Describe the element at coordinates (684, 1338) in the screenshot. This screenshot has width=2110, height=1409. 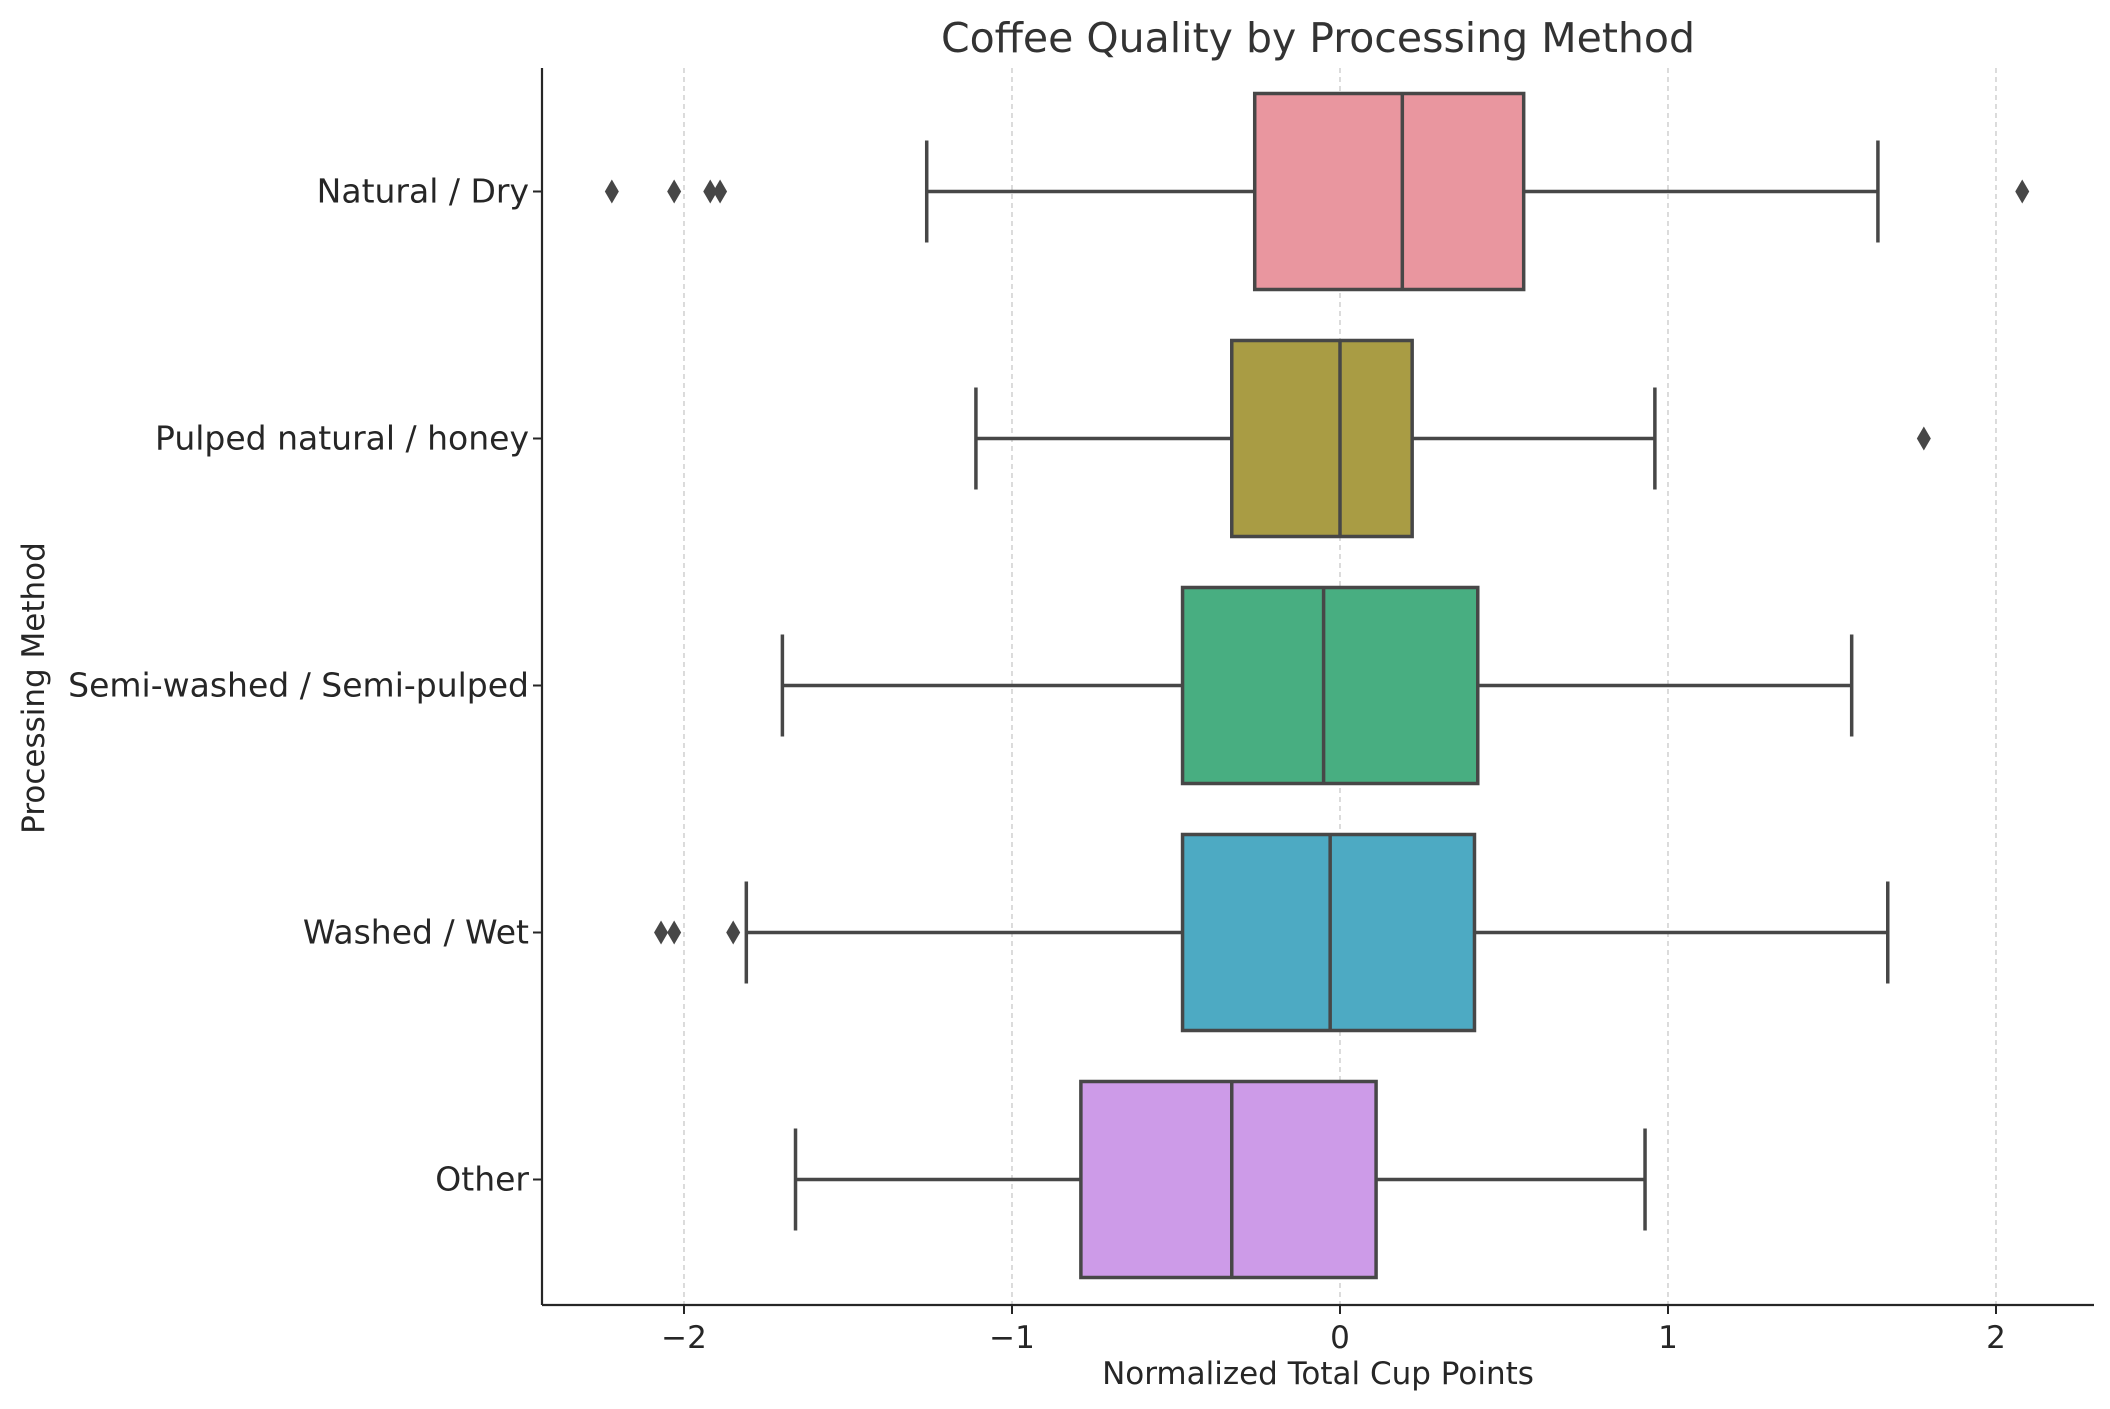
I see `x-tick-label: −2` at that location.